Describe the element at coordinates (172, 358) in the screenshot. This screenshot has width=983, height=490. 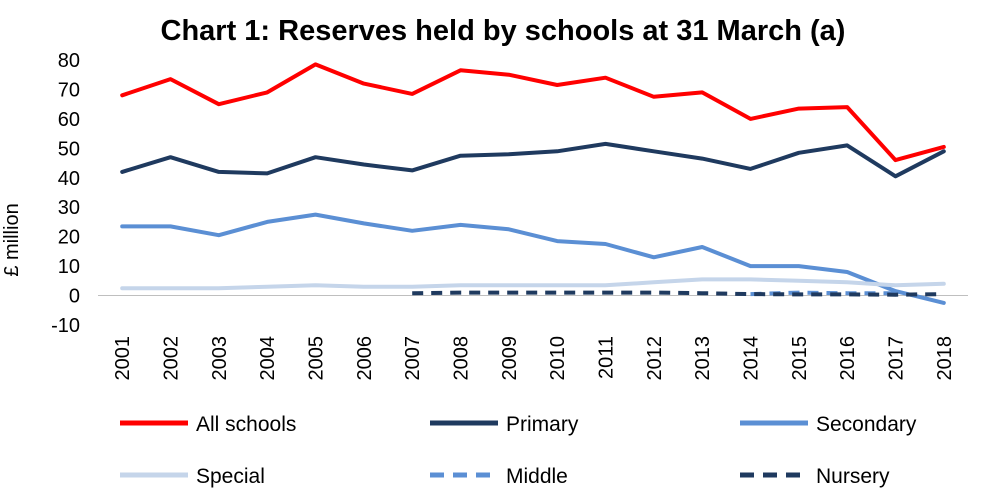
I see `x-tick-label: 2002` at that location.